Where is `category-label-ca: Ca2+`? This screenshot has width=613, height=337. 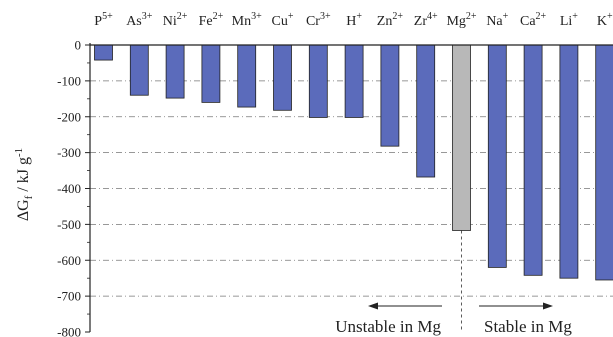
category-label-ca: Ca2+ is located at coordinates (533, 20).